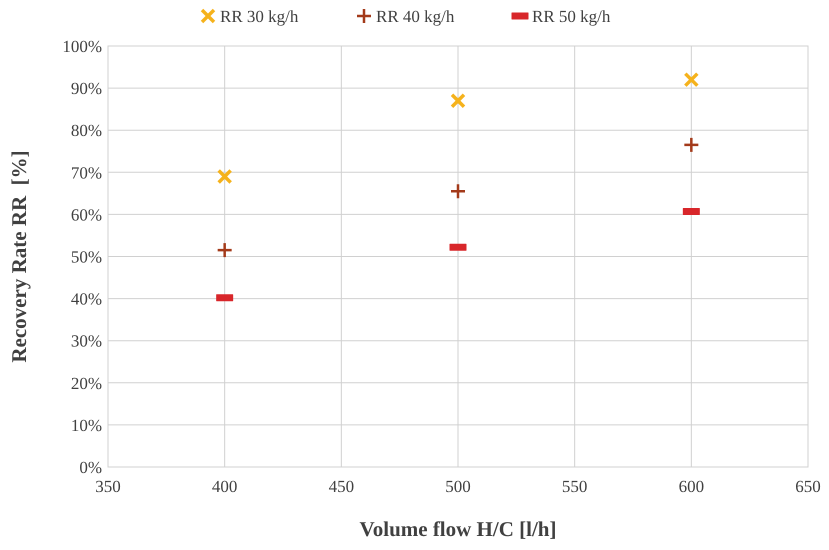 Image resolution: width=829 pixels, height=550 pixels. I want to click on y-tick-label: 0%, so click(90, 467).